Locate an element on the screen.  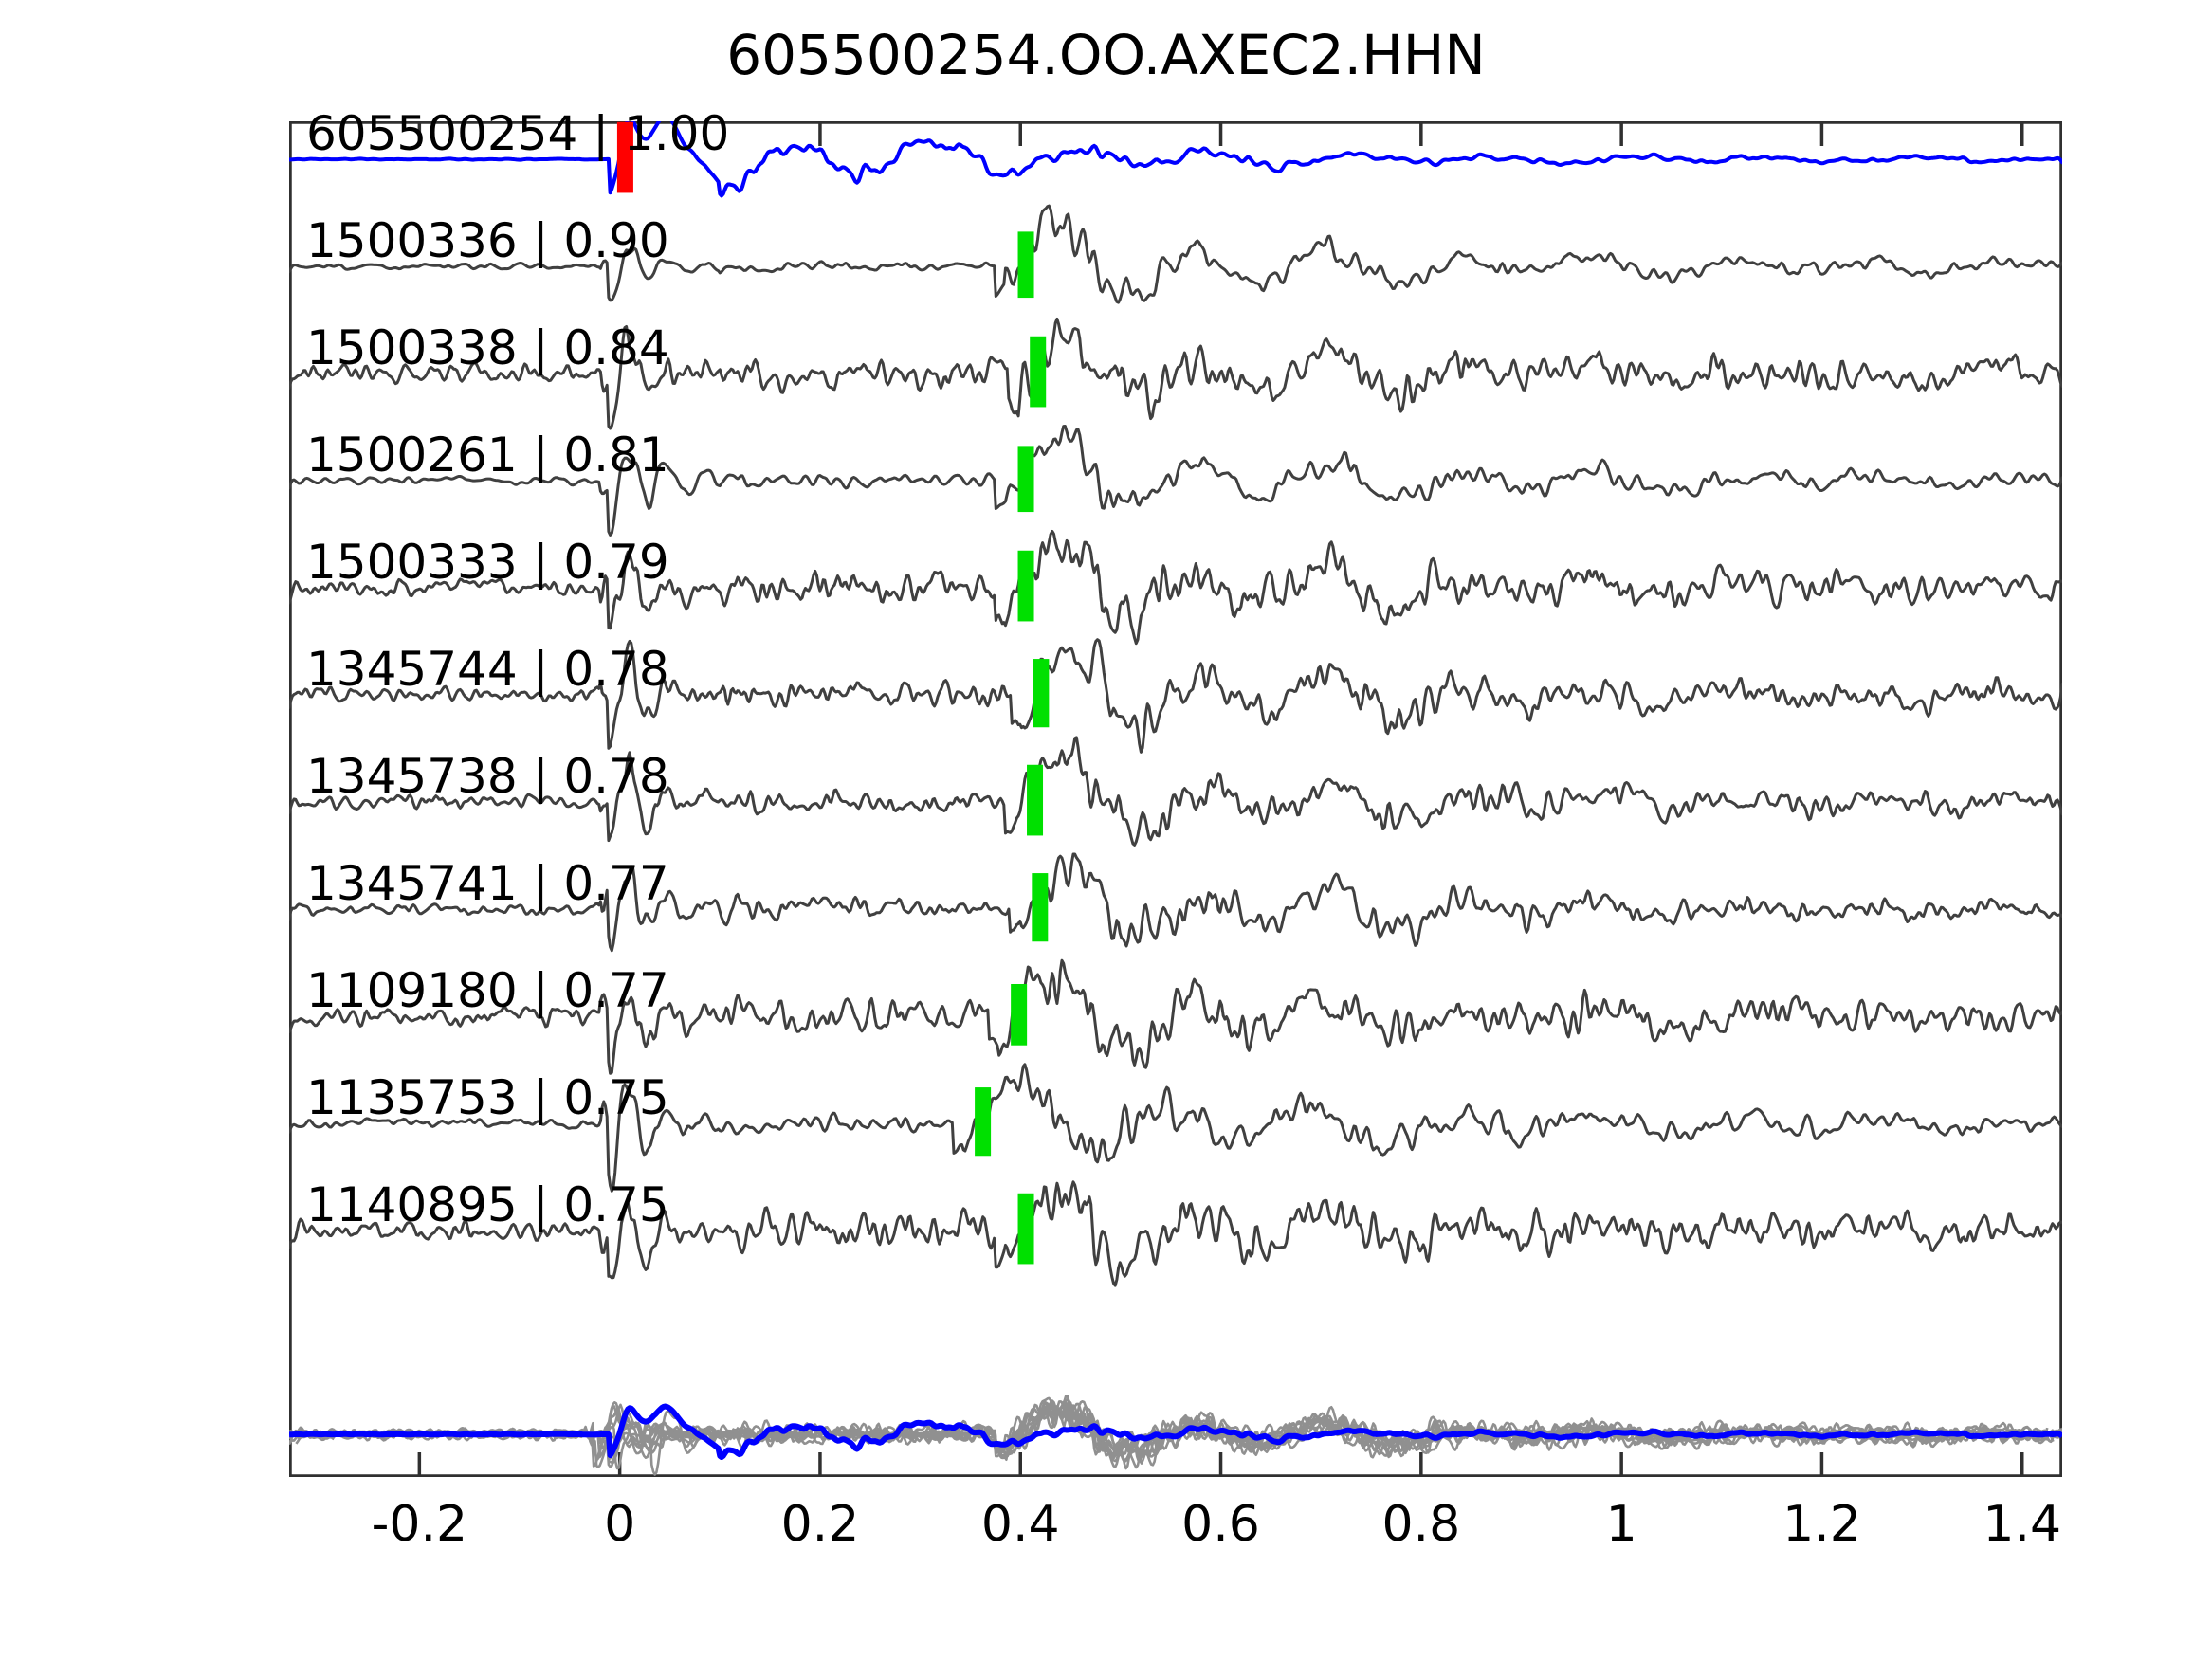
trace-label-1345741: 1345741 | 0.77 is located at coordinates (488, 883).